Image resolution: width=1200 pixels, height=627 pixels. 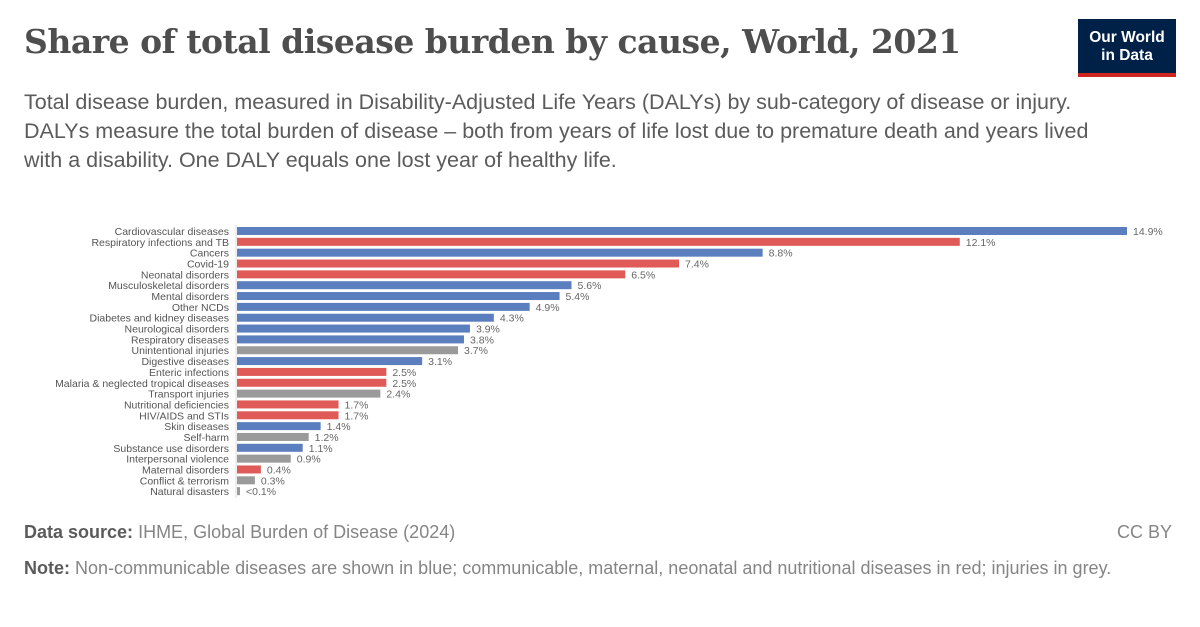 I want to click on value-label: 5.4%, so click(x=578, y=297).